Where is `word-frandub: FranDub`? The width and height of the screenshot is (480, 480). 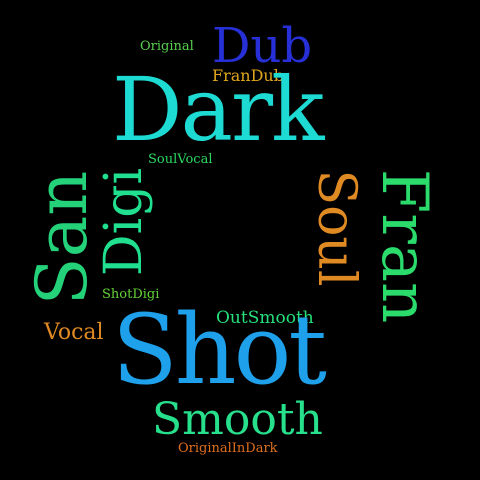
word-frandub: FranDub is located at coordinates (248, 75).